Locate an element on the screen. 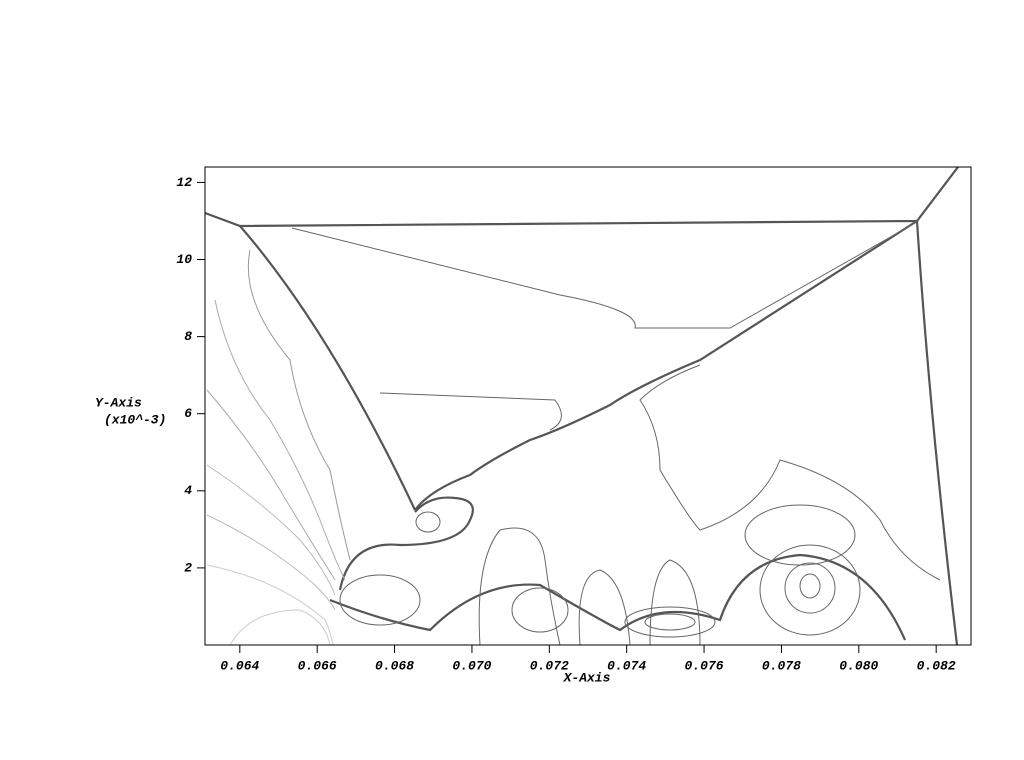  y-tick-label: 8 is located at coordinates (188, 336).